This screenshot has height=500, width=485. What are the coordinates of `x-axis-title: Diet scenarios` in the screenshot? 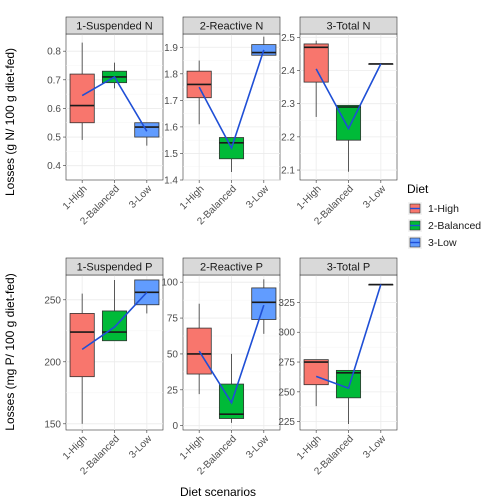 It's located at (218, 492).